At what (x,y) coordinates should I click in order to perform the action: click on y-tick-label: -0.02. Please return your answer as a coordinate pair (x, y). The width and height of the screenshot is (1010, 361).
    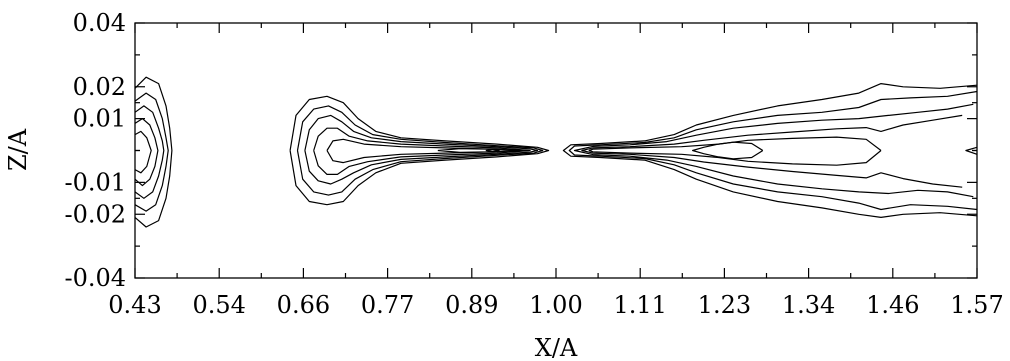
    Looking at the image, I should click on (95, 214).